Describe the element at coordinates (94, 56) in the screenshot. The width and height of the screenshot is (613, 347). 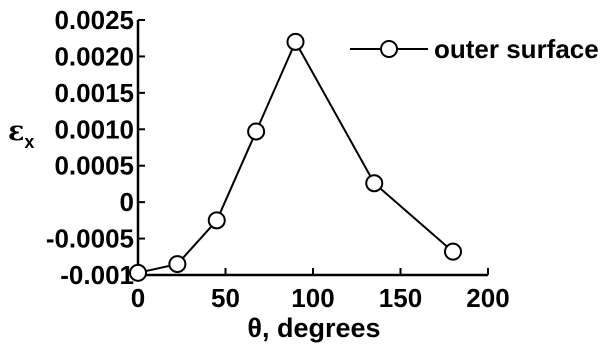
I see `y-tick-label: 0.0020` at that location.